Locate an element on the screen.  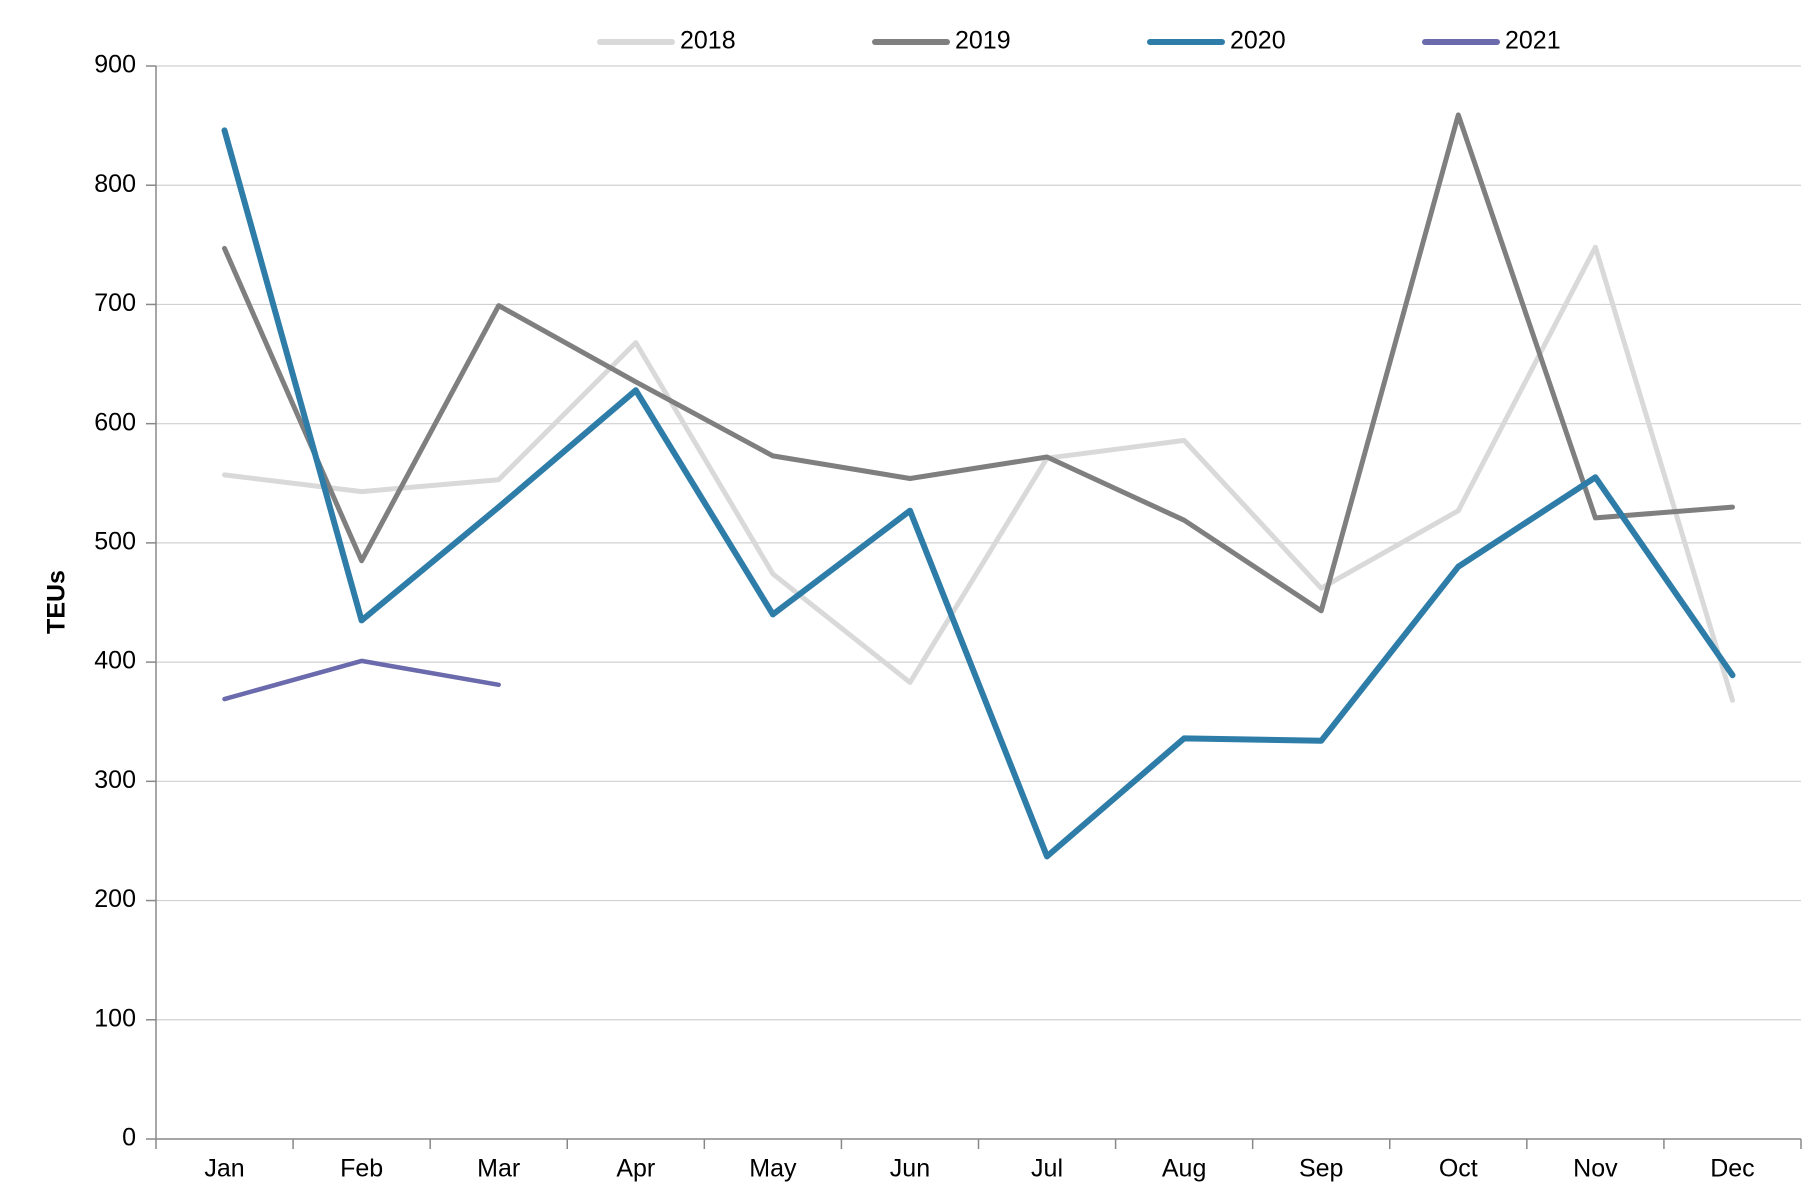
y-tick-label: 800 is located at coordinates (115, 184).